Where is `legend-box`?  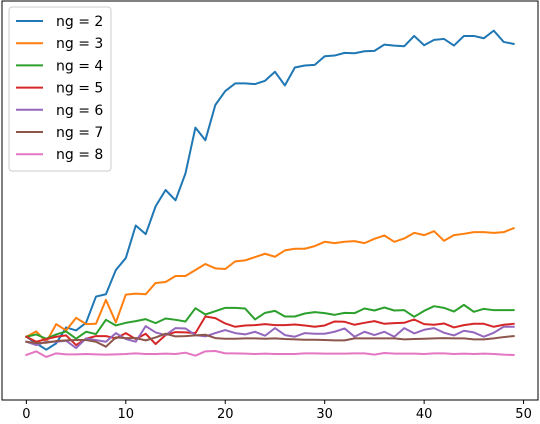
legend-box is located at coordinates (60, 89).